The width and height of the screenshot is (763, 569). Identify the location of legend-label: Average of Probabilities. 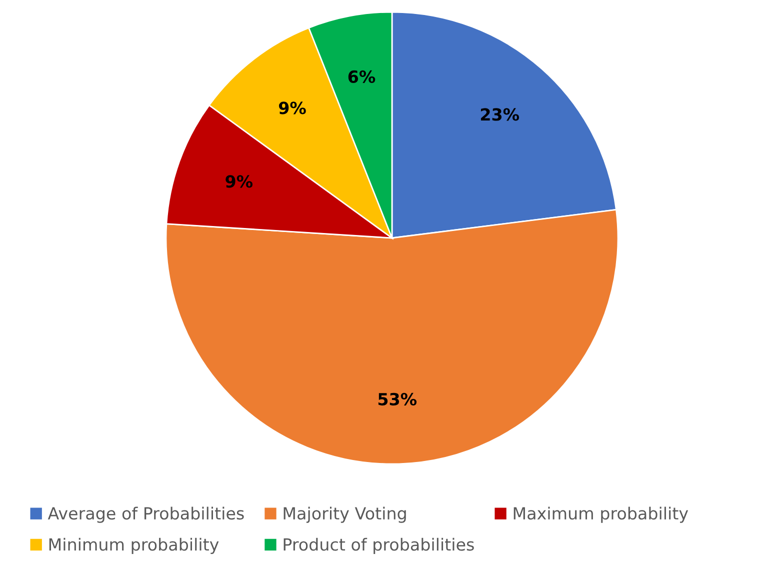
(146, 514).